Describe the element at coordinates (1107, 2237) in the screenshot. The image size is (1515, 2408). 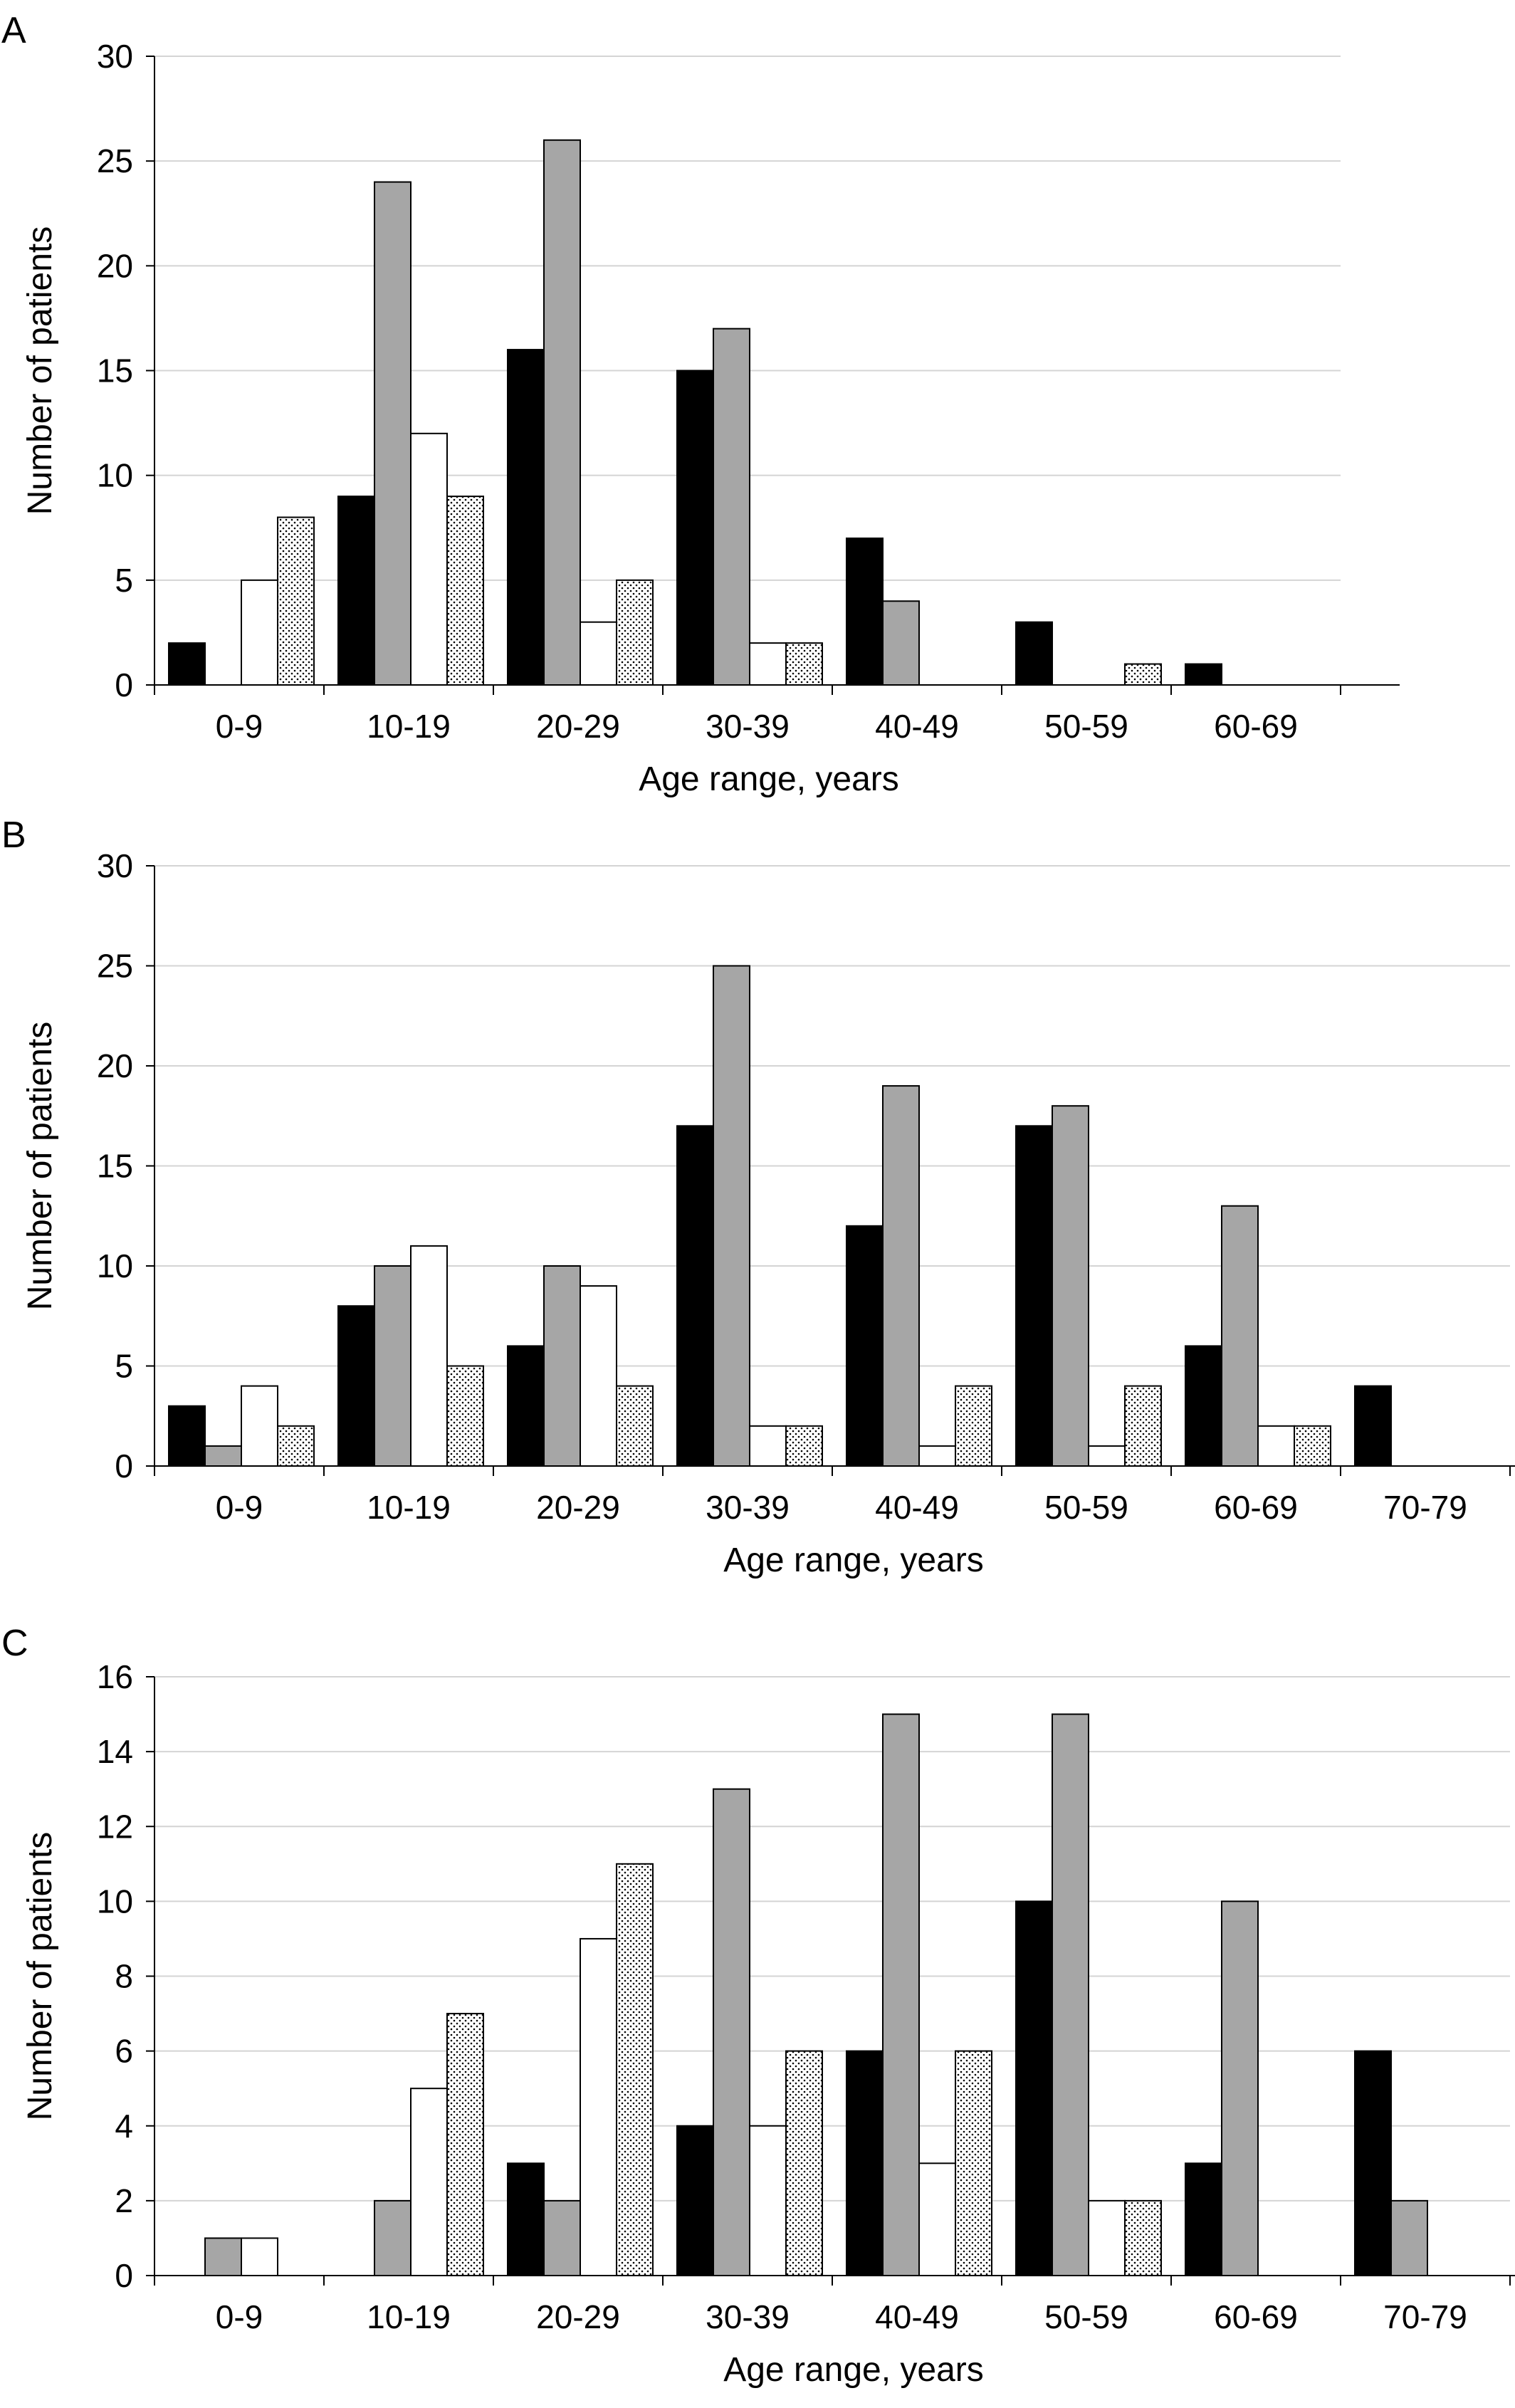
I see `panel-c-bar-50-59-white` at that location.